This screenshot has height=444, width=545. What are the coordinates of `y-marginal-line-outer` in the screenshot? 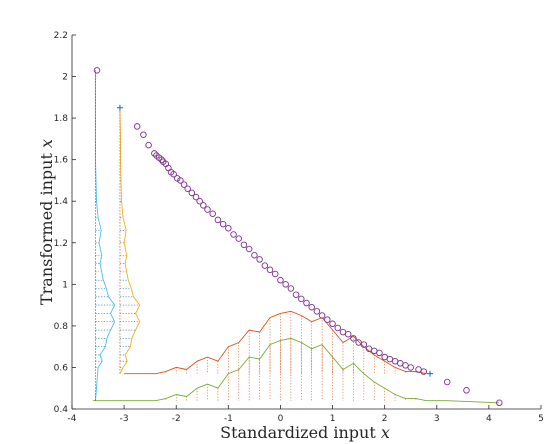 It's located at (105, 235).